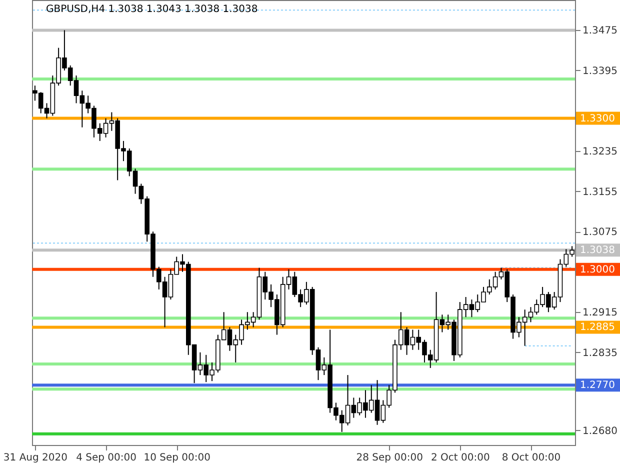  What do you see at coordinates (597, 118) in the screenshot?
I see `ref-line-label: 1.3300` at bounding box center [597, 118].